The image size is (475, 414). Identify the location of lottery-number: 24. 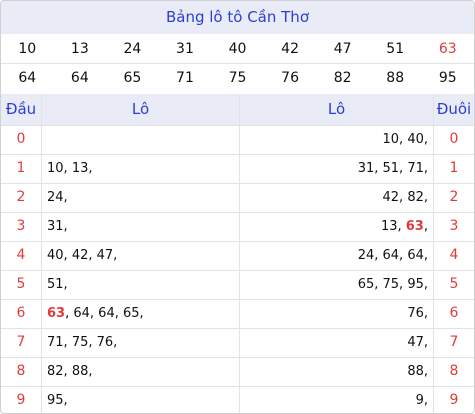
(132, 49).